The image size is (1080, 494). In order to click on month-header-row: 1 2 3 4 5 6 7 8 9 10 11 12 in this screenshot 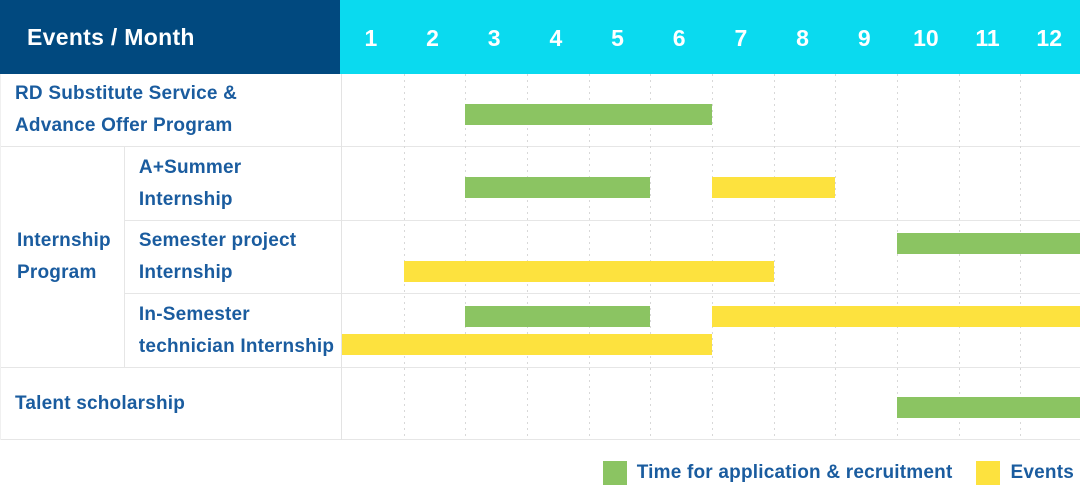, I will do `click(710, 37)`.